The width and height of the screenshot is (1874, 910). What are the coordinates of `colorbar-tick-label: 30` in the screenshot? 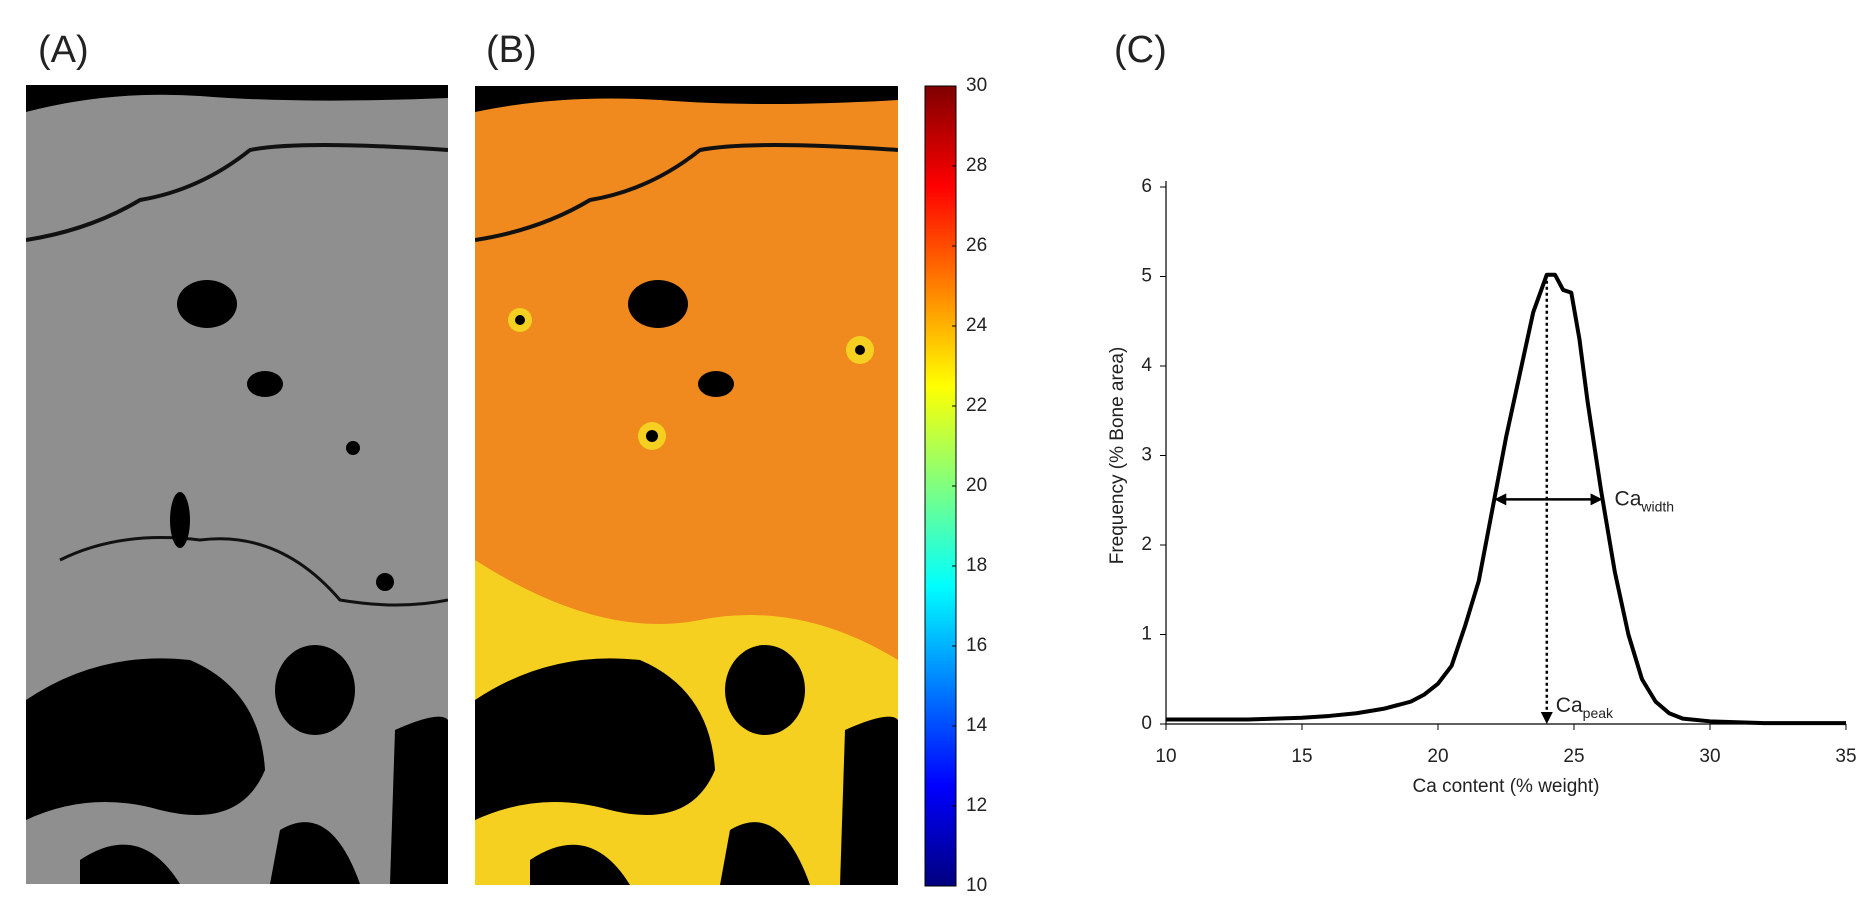 It's located at (976, 85).